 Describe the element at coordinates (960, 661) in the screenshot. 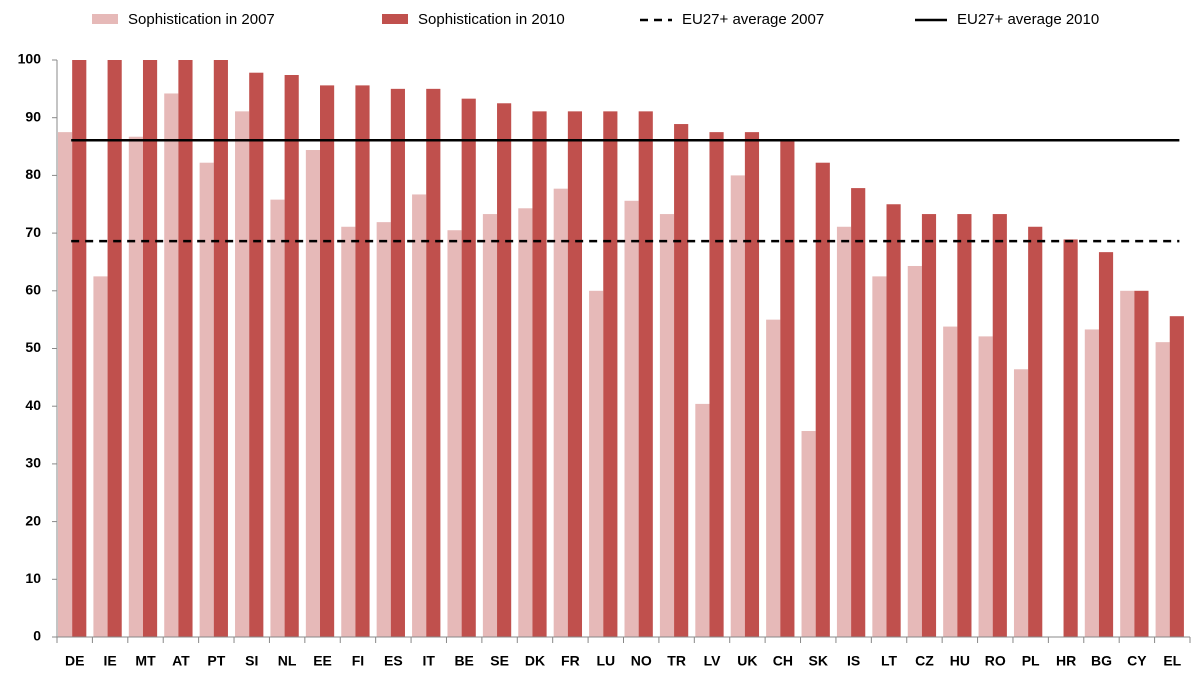

I see `x-tick-label: HU` at that location.